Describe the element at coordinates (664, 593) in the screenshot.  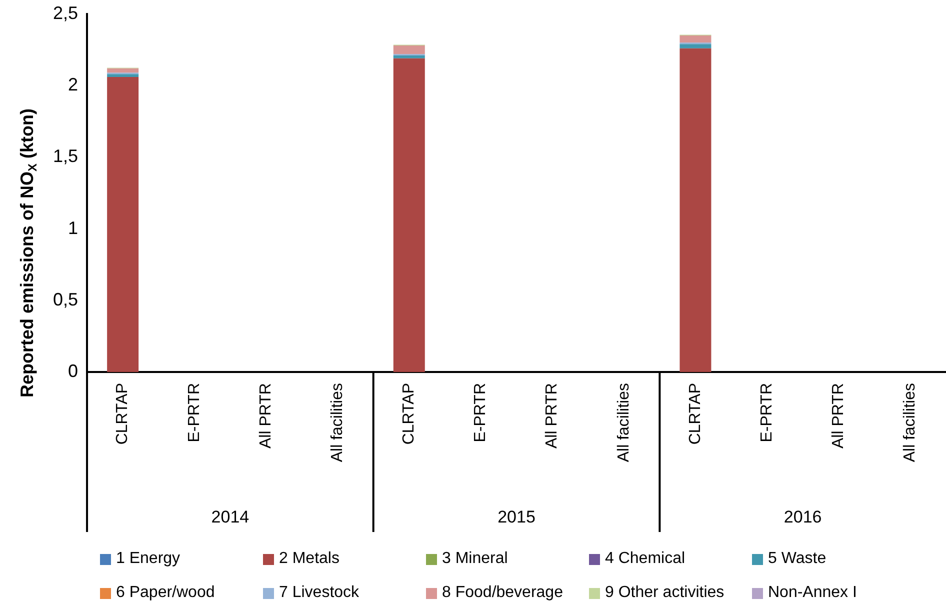
I see `legend-label: 9 Other activities` at that location.